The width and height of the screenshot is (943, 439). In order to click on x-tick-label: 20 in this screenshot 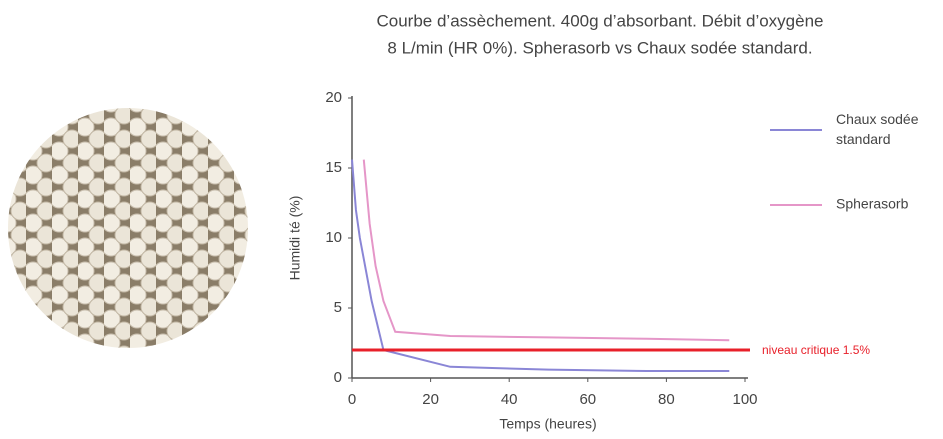, I will do `click(430, 399)`.